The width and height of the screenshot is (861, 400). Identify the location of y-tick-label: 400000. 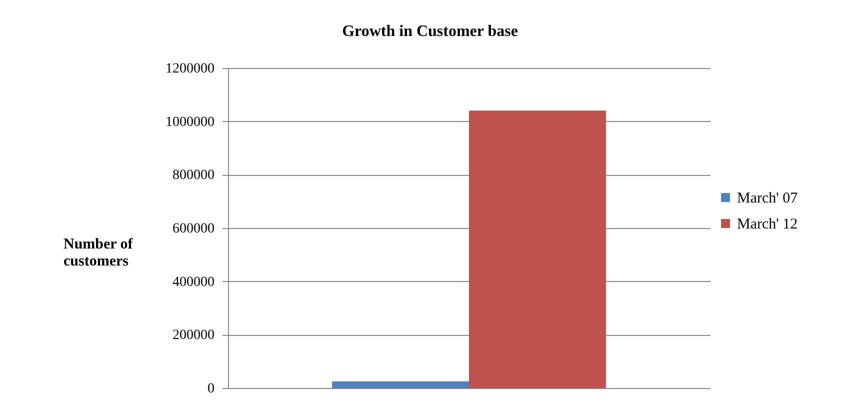
(193, 282).